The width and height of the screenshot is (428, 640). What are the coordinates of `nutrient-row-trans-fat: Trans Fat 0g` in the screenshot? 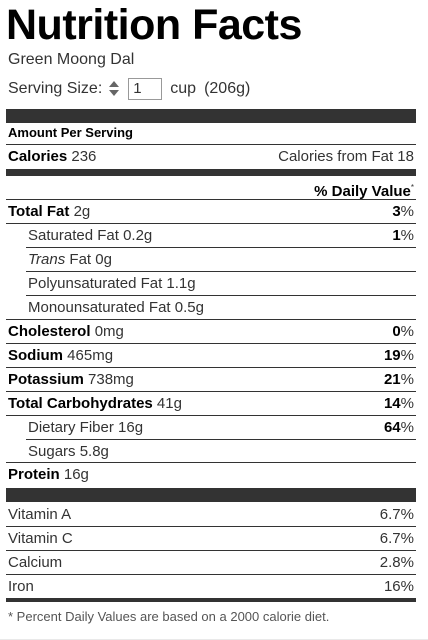 It's located at (211, 259).